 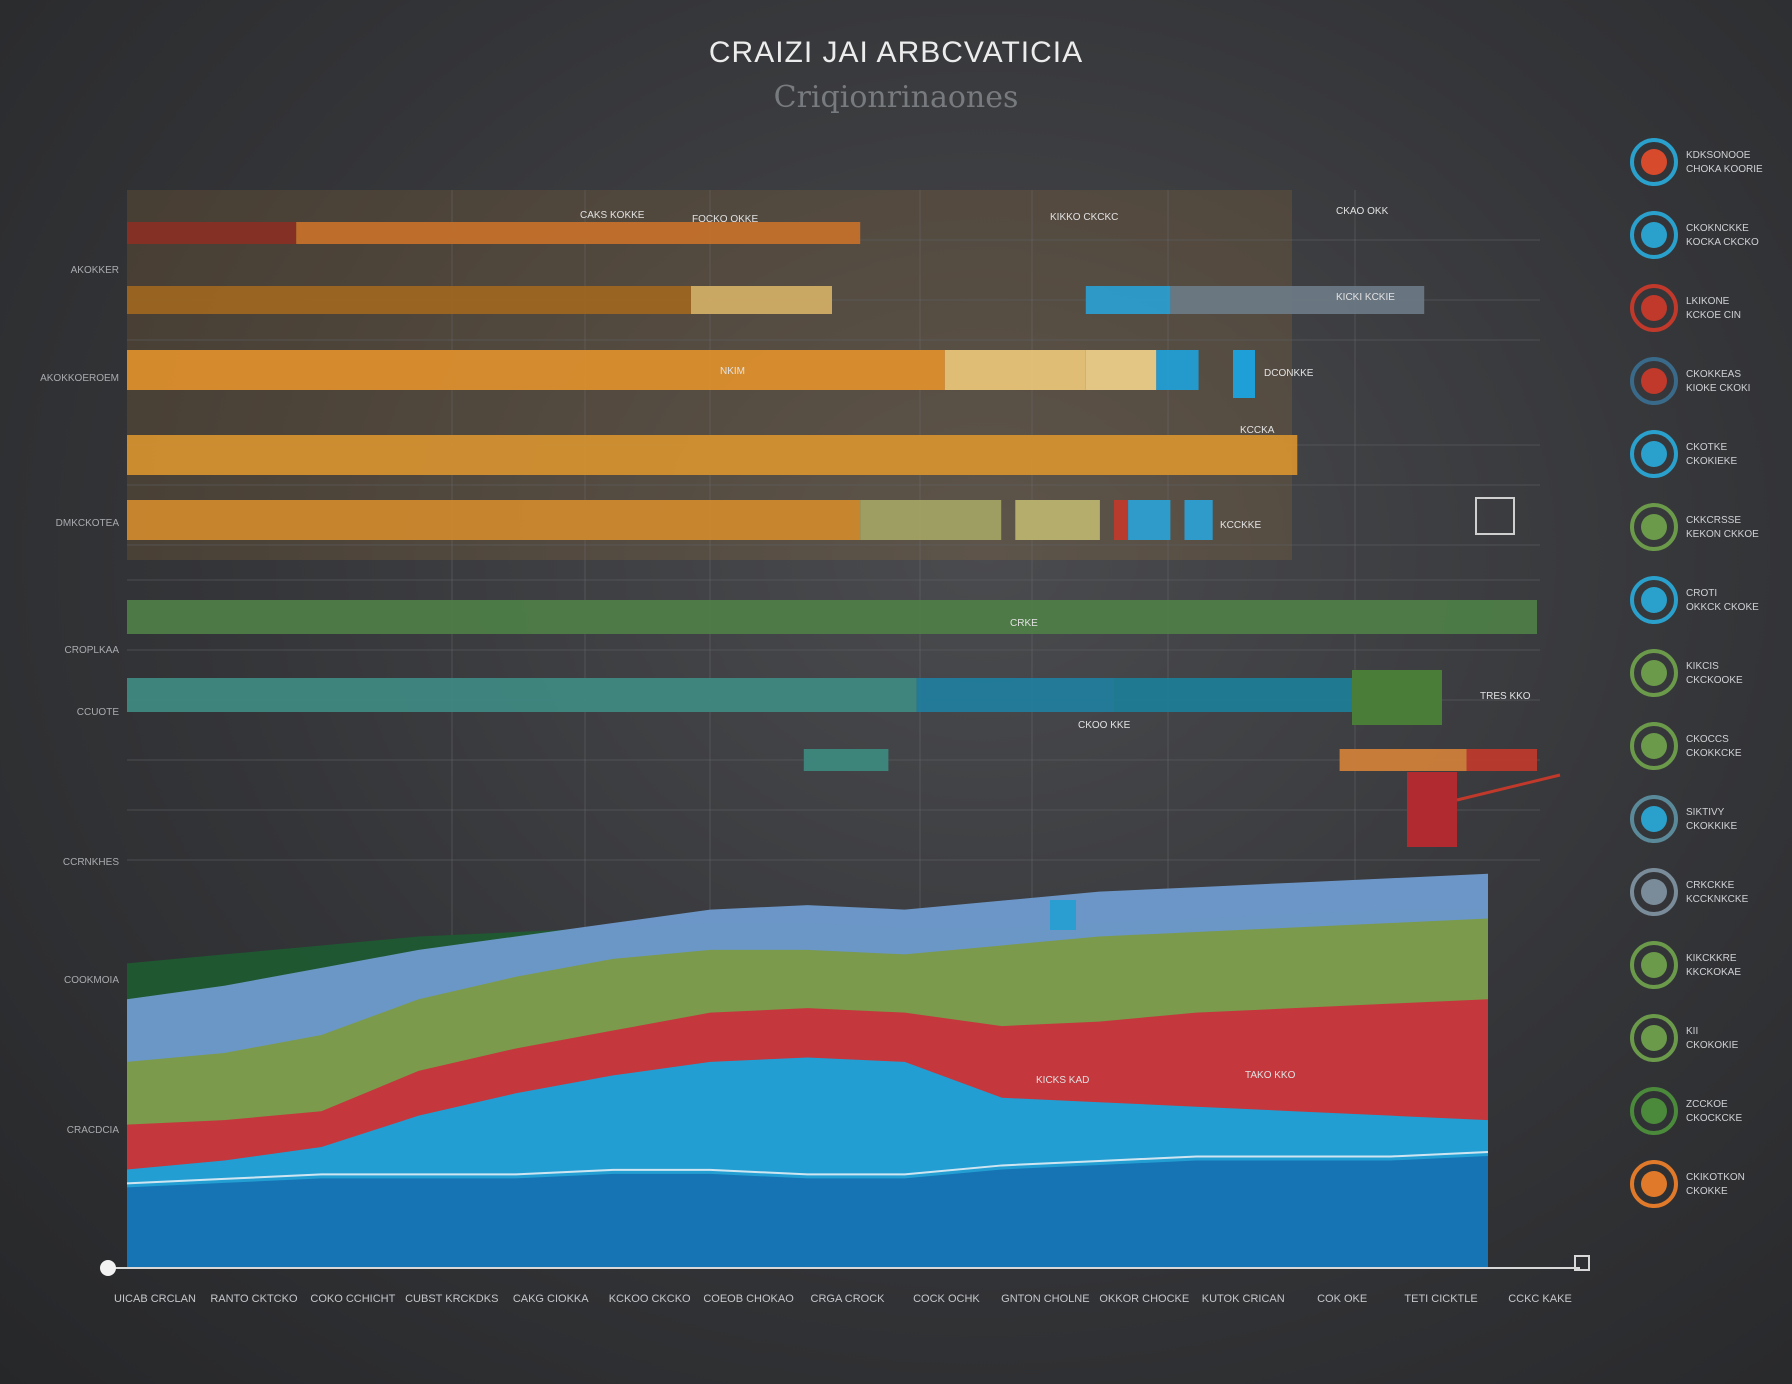 I want to click on x-tick-label: COEOB CHOKAO, so click(x=748, y=1299).